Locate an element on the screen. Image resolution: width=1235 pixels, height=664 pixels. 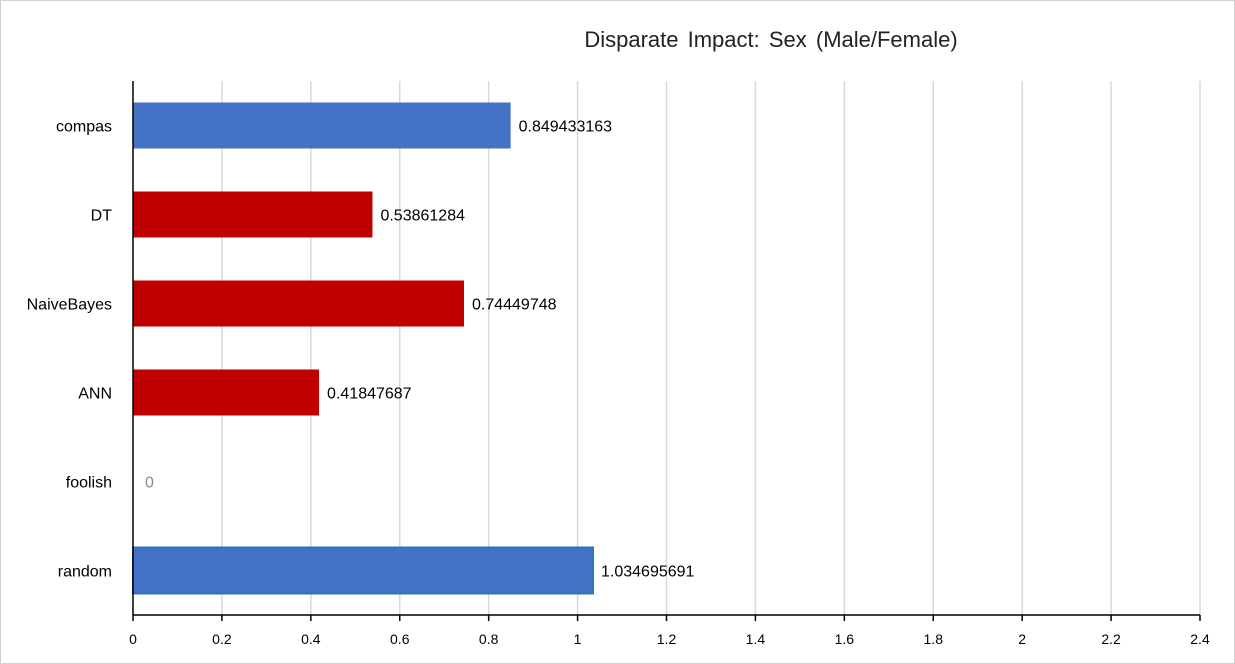
x-tick-label-11: 2.2 is located at coordinates (1111, 639).